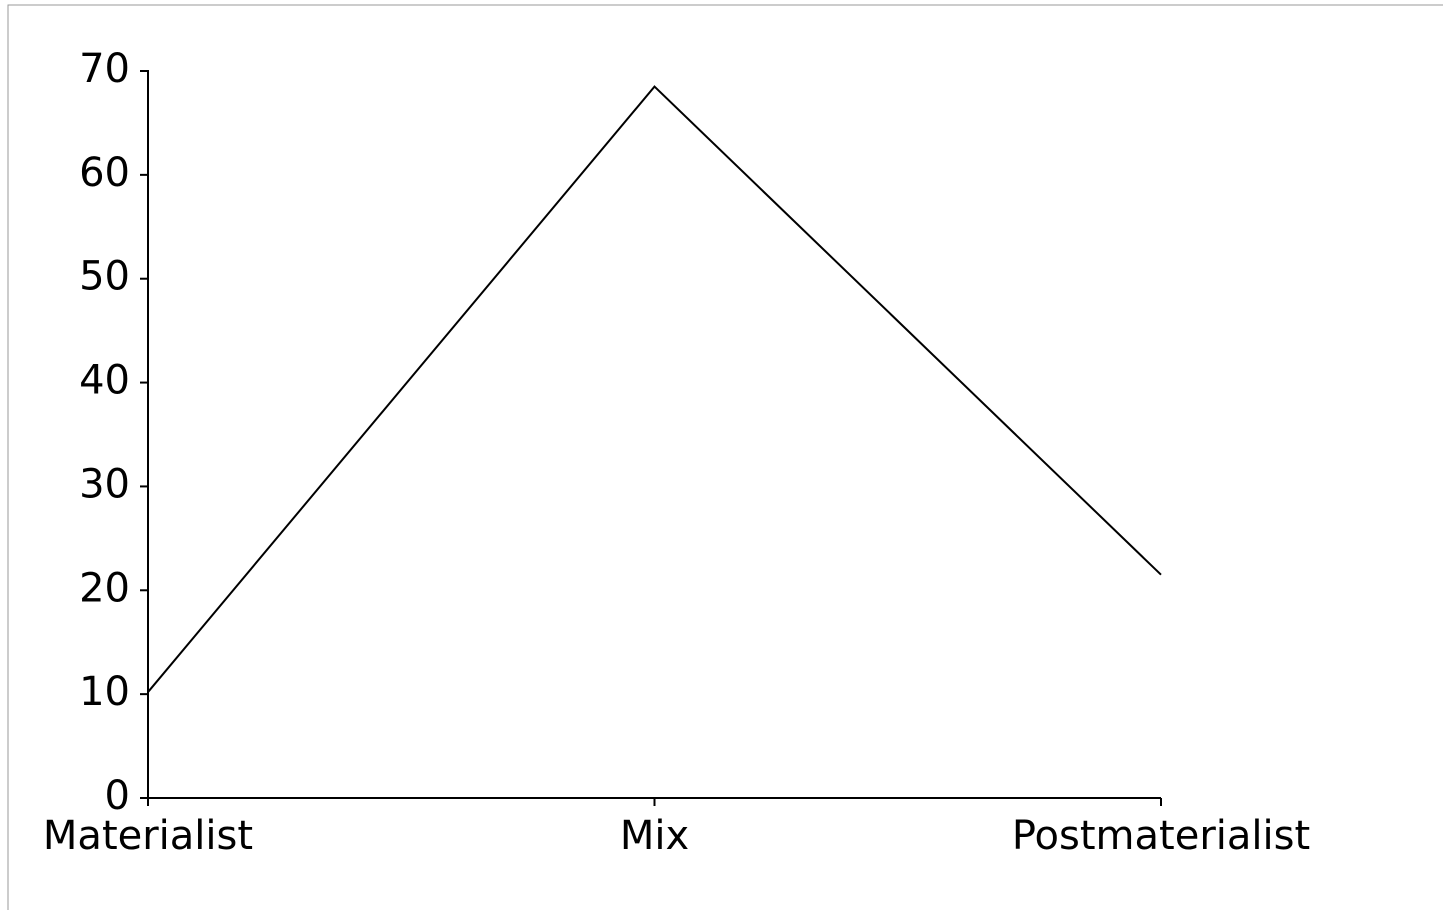  Describe the element at coordinates (117, 796) in the screenshot. I see `y-tick-label: 0` at that location.